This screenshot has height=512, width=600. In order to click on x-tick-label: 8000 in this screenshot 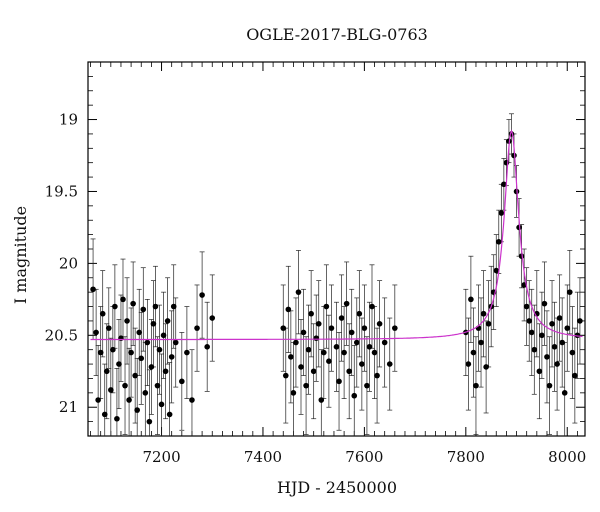, I will do `click(567, 457)`.